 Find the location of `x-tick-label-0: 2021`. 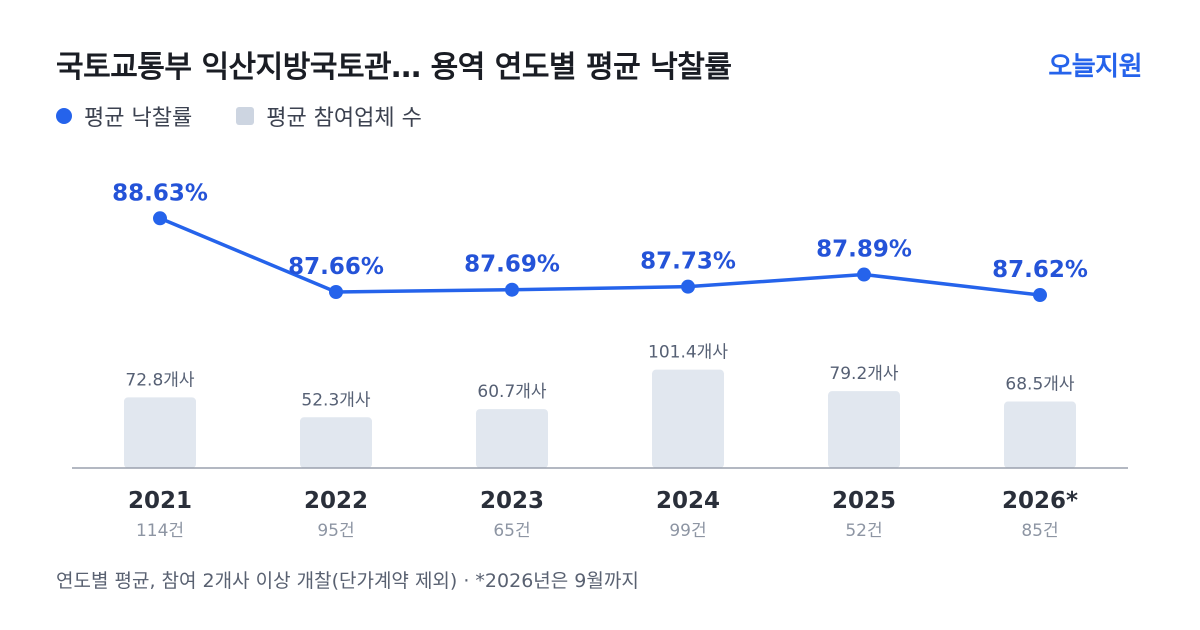

x-tick-label-0: 2021 is located at coordinates (160, 501).